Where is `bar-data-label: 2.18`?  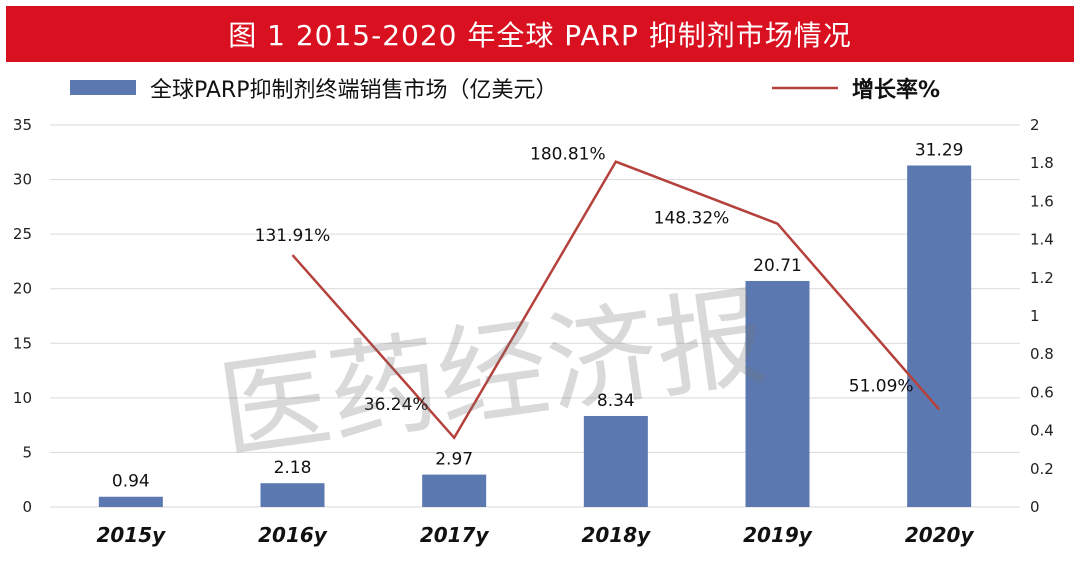
bar-data-label: 2.18 is located at coordinates (293, 468).